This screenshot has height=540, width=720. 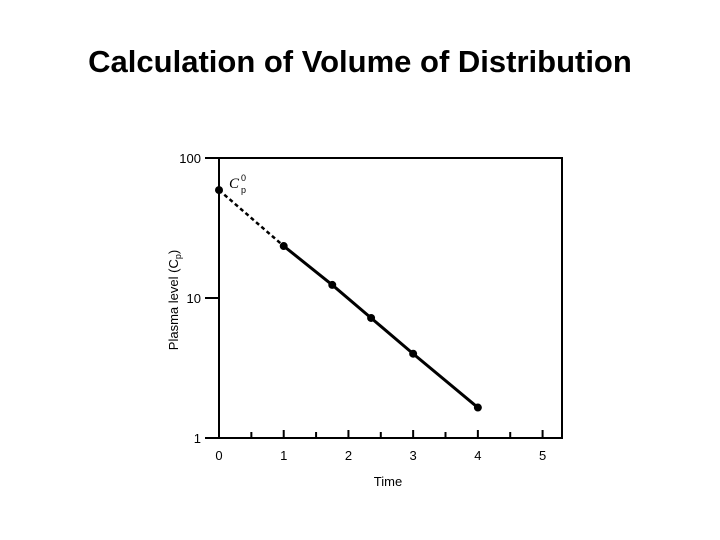 What do you see at coordinates (243, 178) in the screenshot?
I see `cp0-annotation-sup: 0` at bounding box center [243, 178].